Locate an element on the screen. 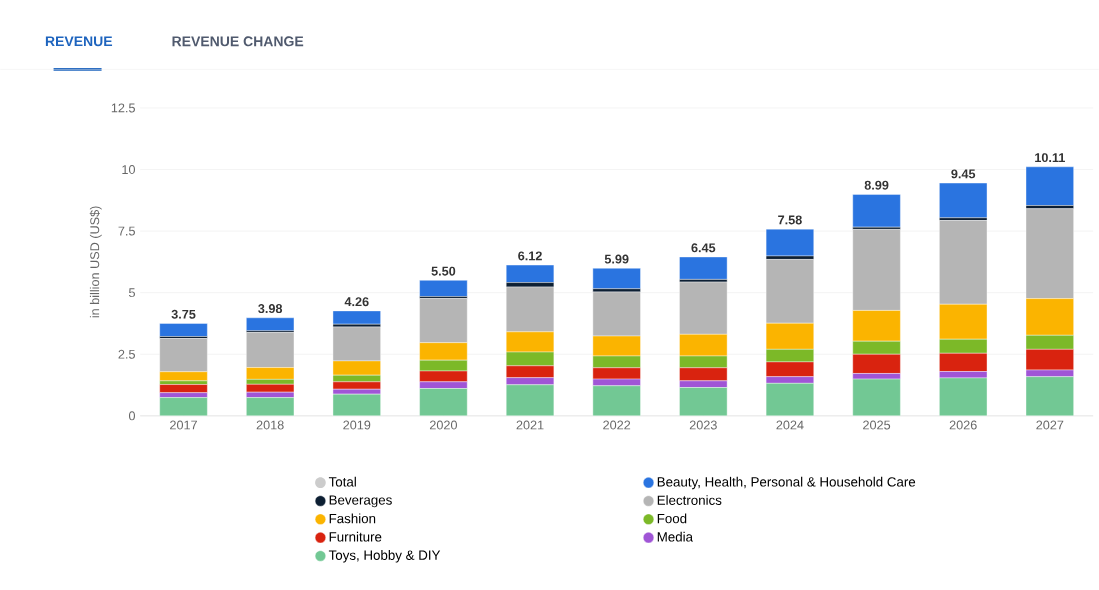 The width and height of the screenshot is (1099, 590). total-label: 7.58 is located at coordinates (790, 220).